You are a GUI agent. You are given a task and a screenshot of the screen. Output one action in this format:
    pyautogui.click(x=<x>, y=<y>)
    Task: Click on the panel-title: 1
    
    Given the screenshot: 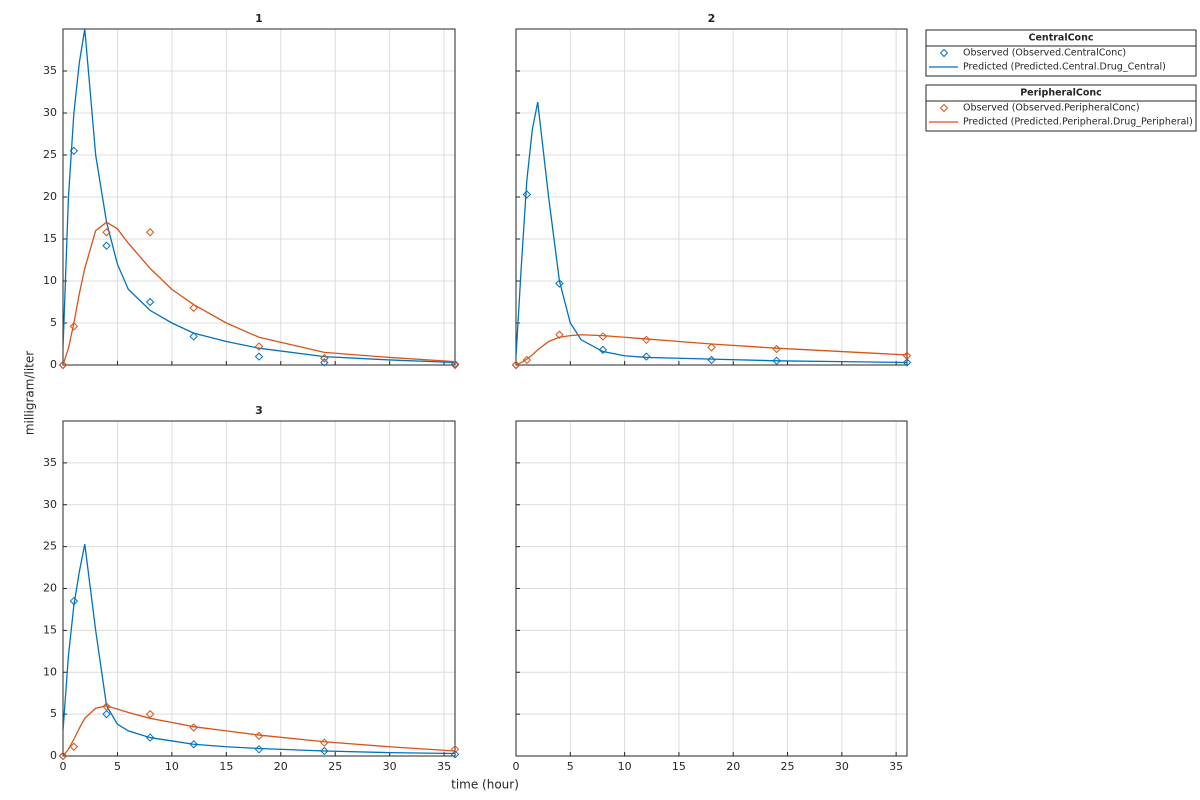 What is the action you would take?
    pyautogui.click(x=259, y=18)
    